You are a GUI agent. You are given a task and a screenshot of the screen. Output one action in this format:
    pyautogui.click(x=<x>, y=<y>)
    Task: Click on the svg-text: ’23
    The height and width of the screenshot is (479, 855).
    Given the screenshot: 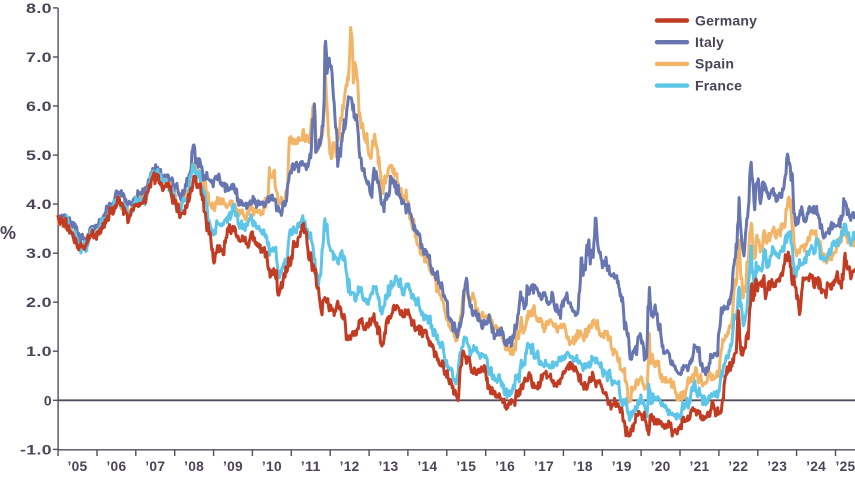 What is the action you would take?
    pyautogui.click(x=777, y=466)
    